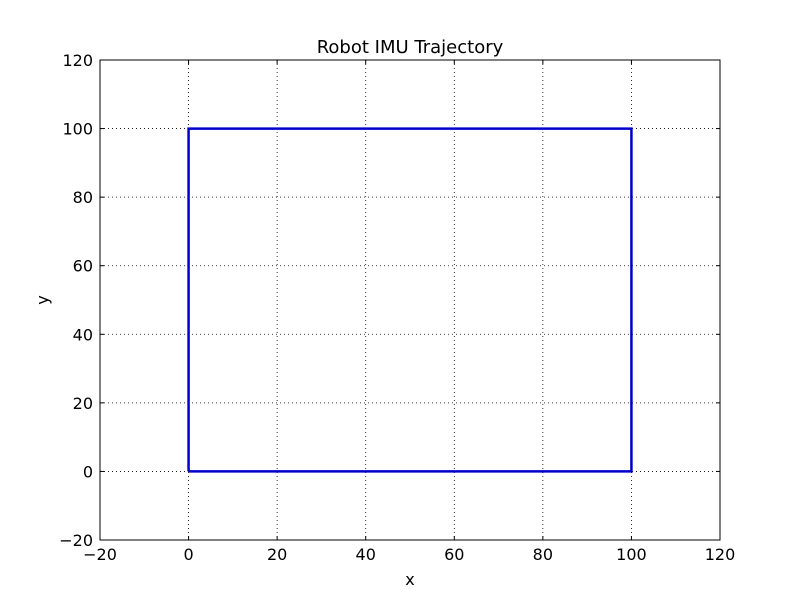 The image size is (800, 600). What do you see at coordinates (83, 197) in the screenshot?
I see `y-tick-label: 80` at bounding box center [83, 197].